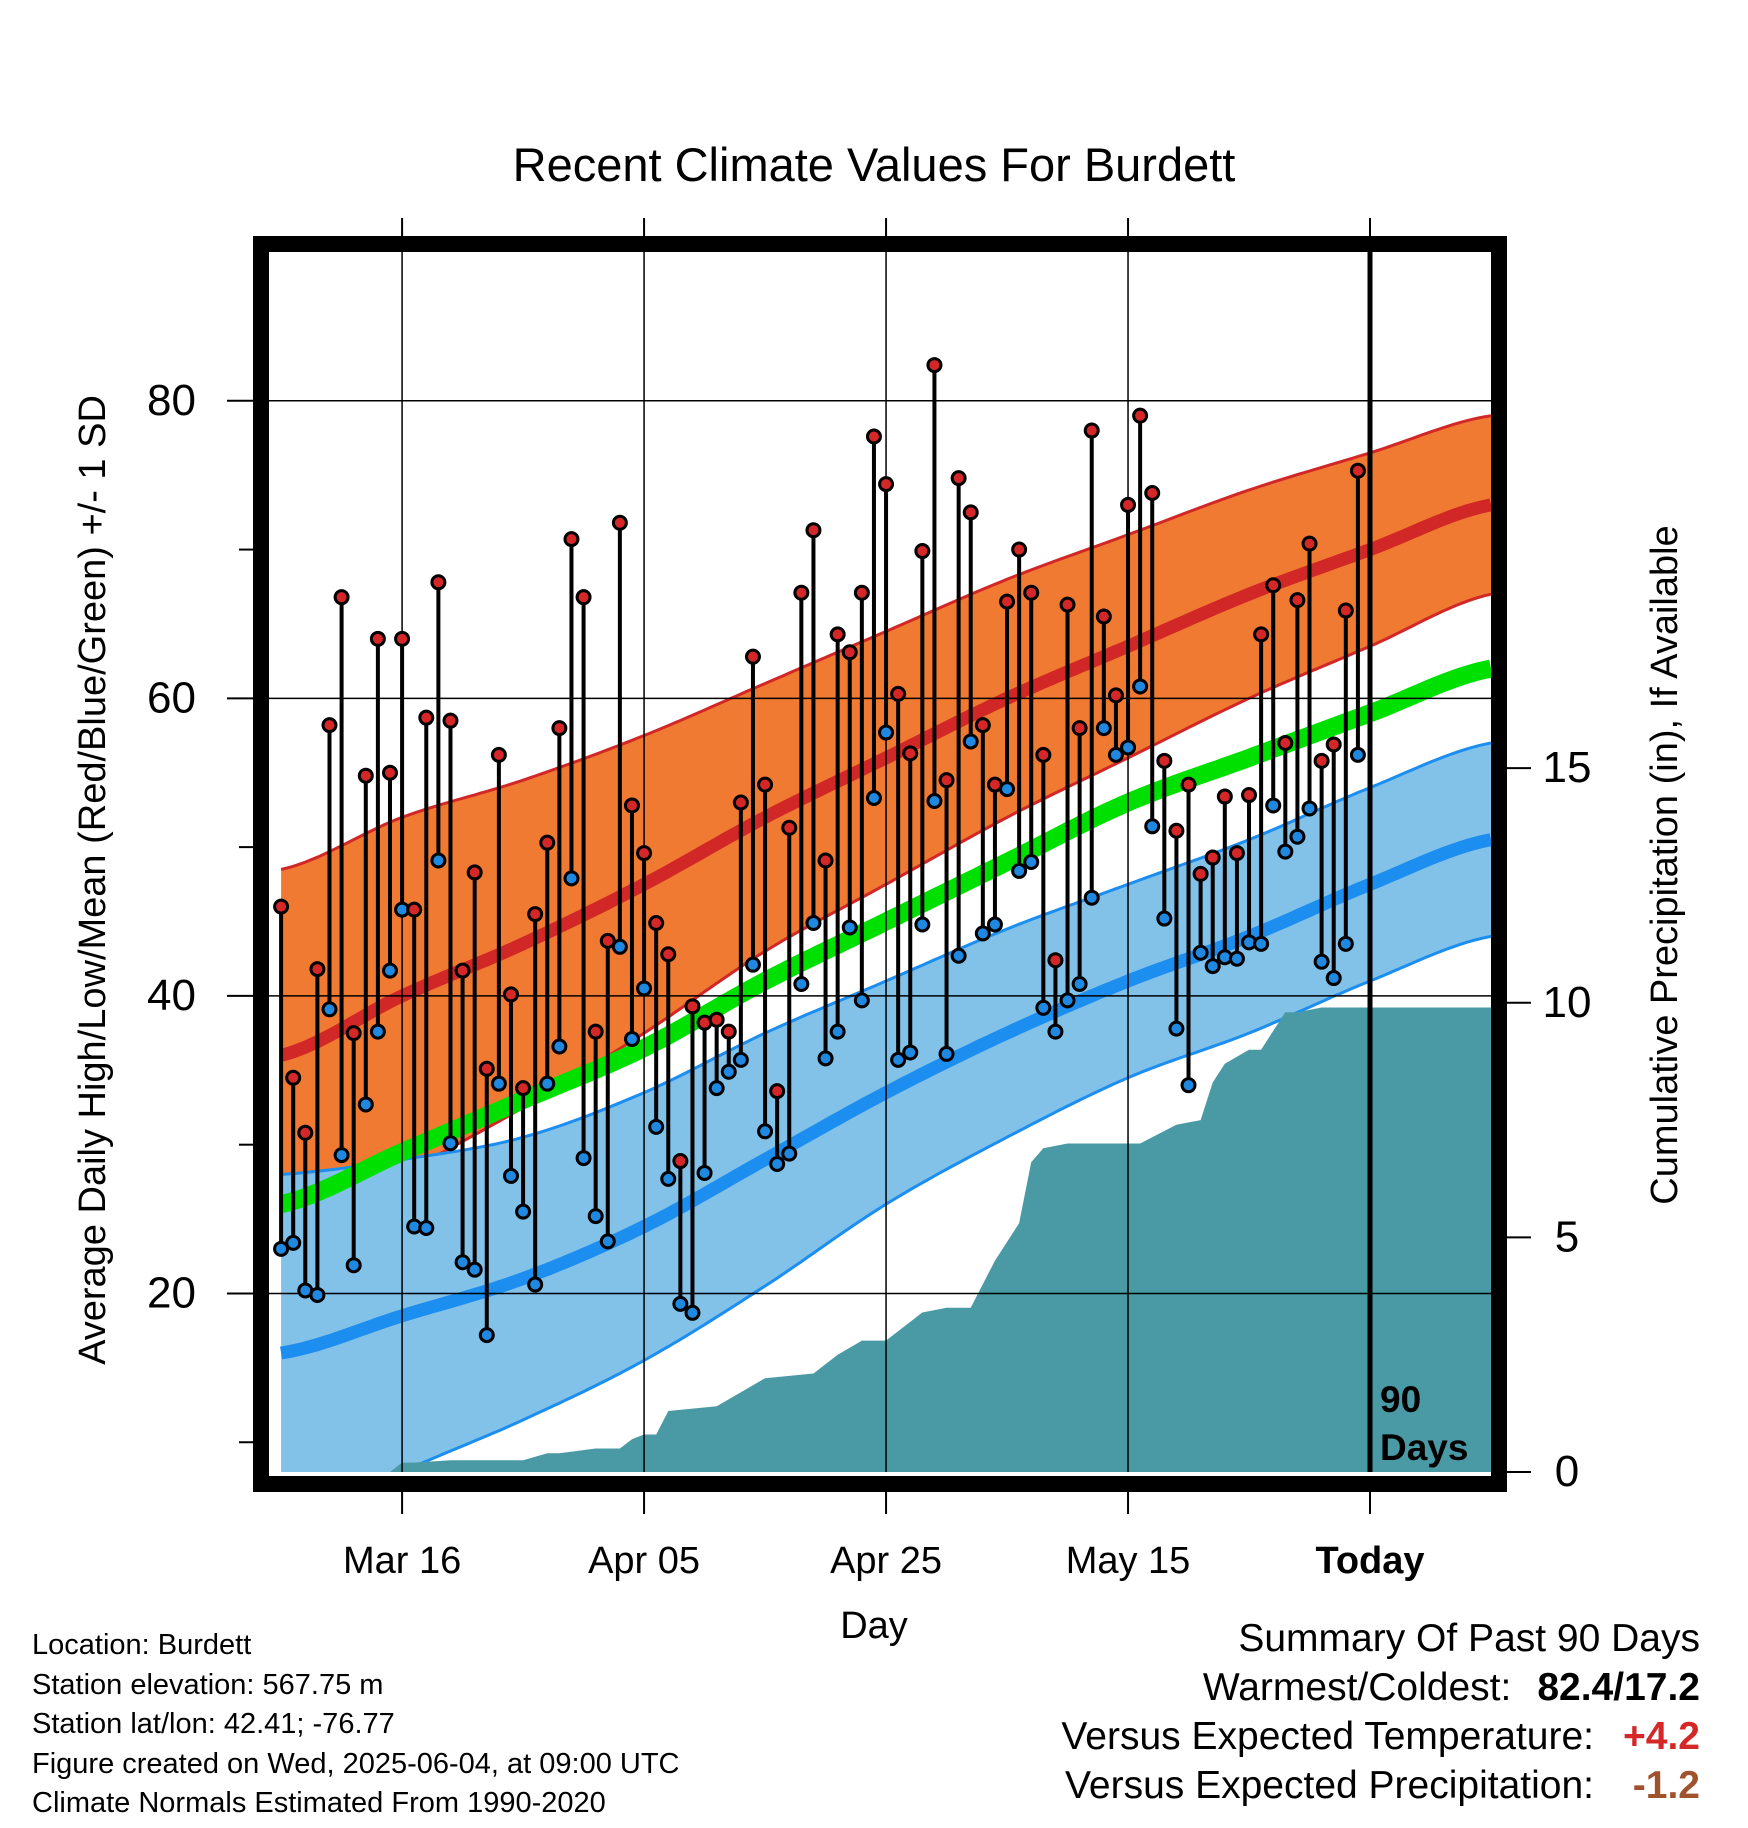 The width and height of the screenshot is (1748, 1828). I want to click on y-tick-label: 20, so click(171, 1292).